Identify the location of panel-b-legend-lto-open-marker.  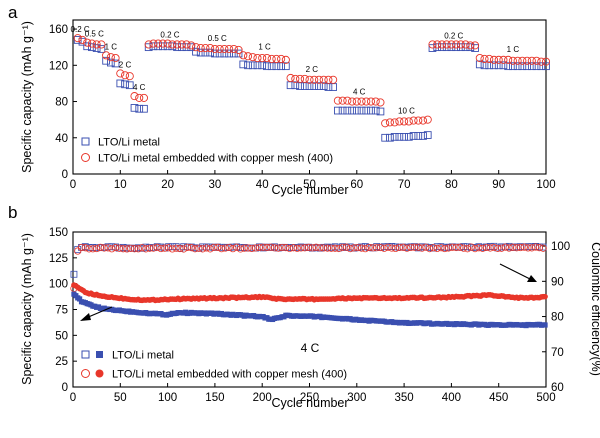
(85, 354).